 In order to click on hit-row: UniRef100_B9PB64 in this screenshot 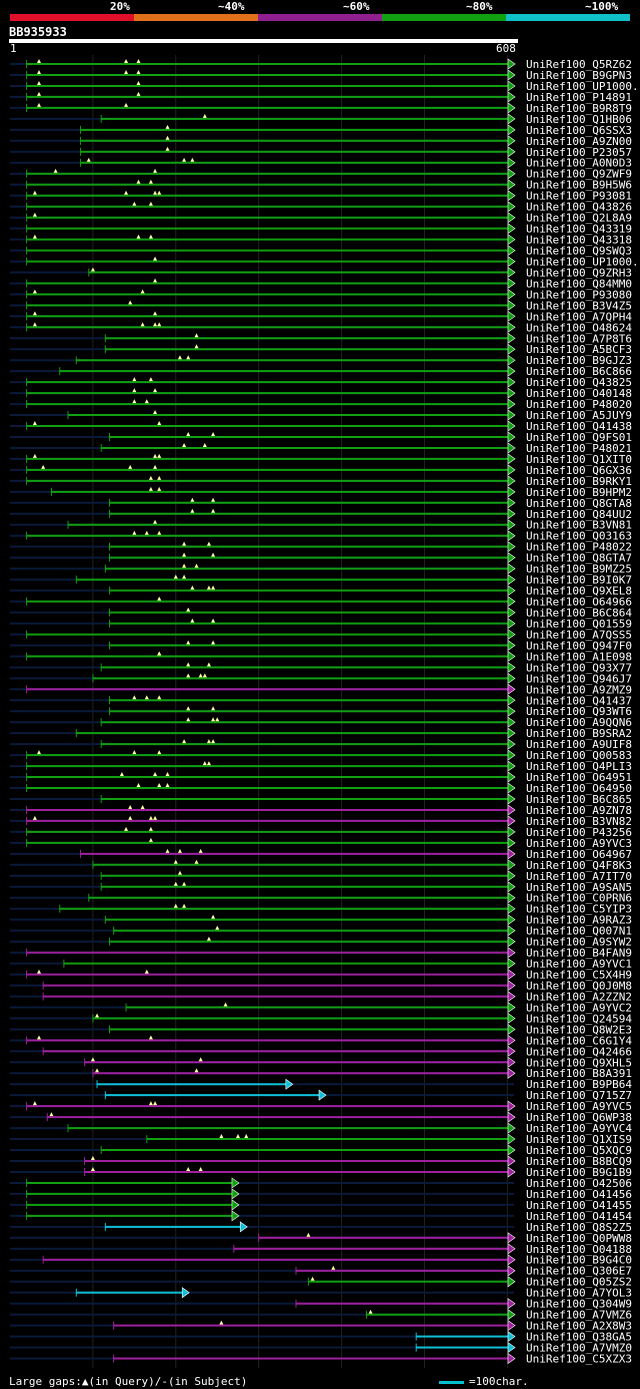, I will do `click(321, 1084)`.